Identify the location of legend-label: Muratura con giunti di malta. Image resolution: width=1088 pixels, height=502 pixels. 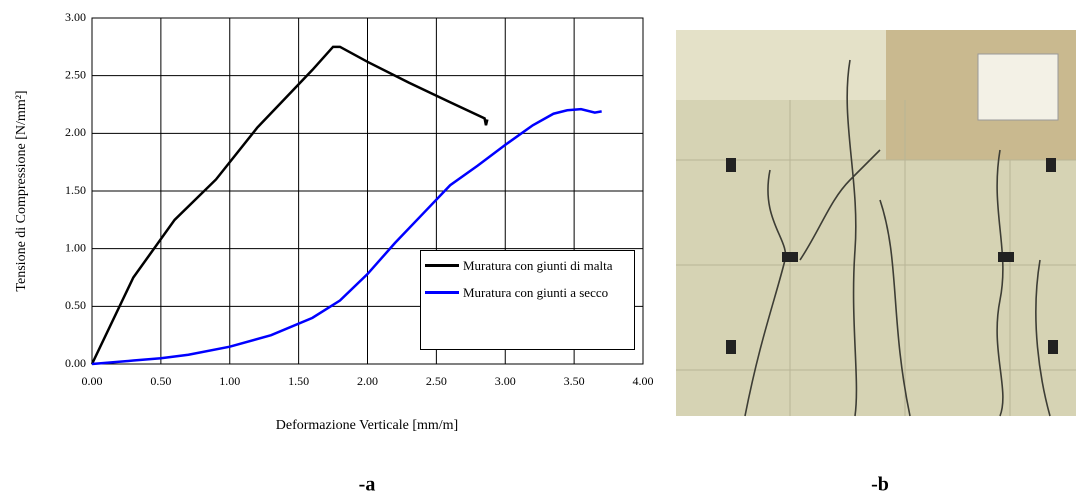
(538, 265).